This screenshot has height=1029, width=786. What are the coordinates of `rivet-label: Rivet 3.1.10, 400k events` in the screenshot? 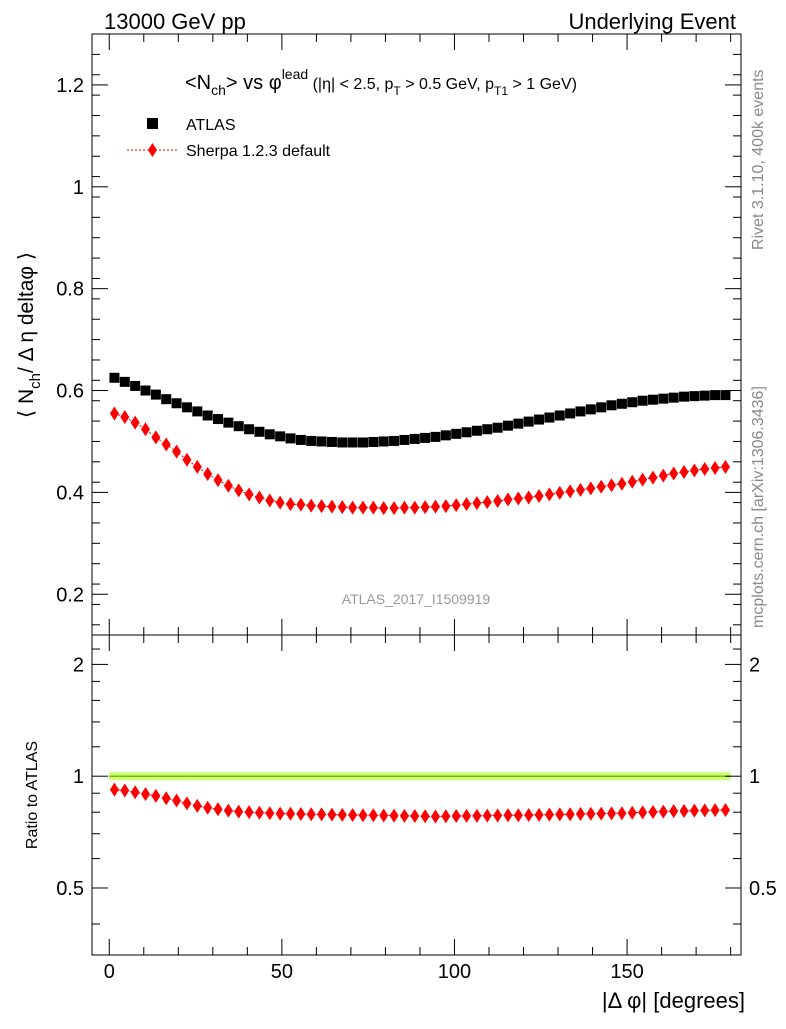 It's located at (758, 159).